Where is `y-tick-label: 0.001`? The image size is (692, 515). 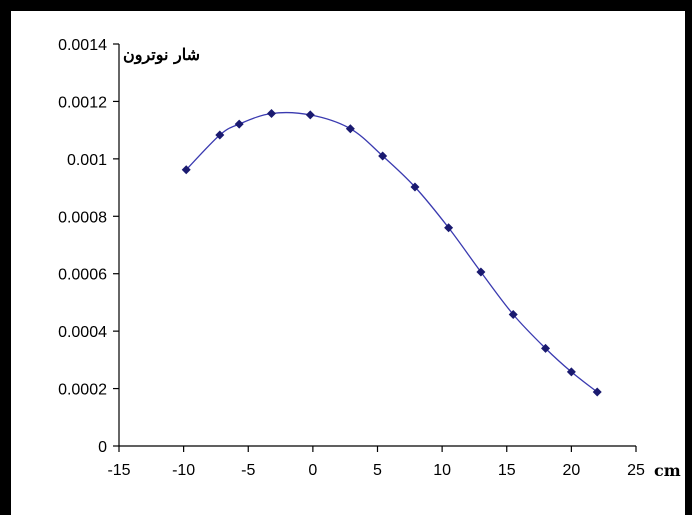
y-tick-label: 0.001 is located at coordinates (87, 160).